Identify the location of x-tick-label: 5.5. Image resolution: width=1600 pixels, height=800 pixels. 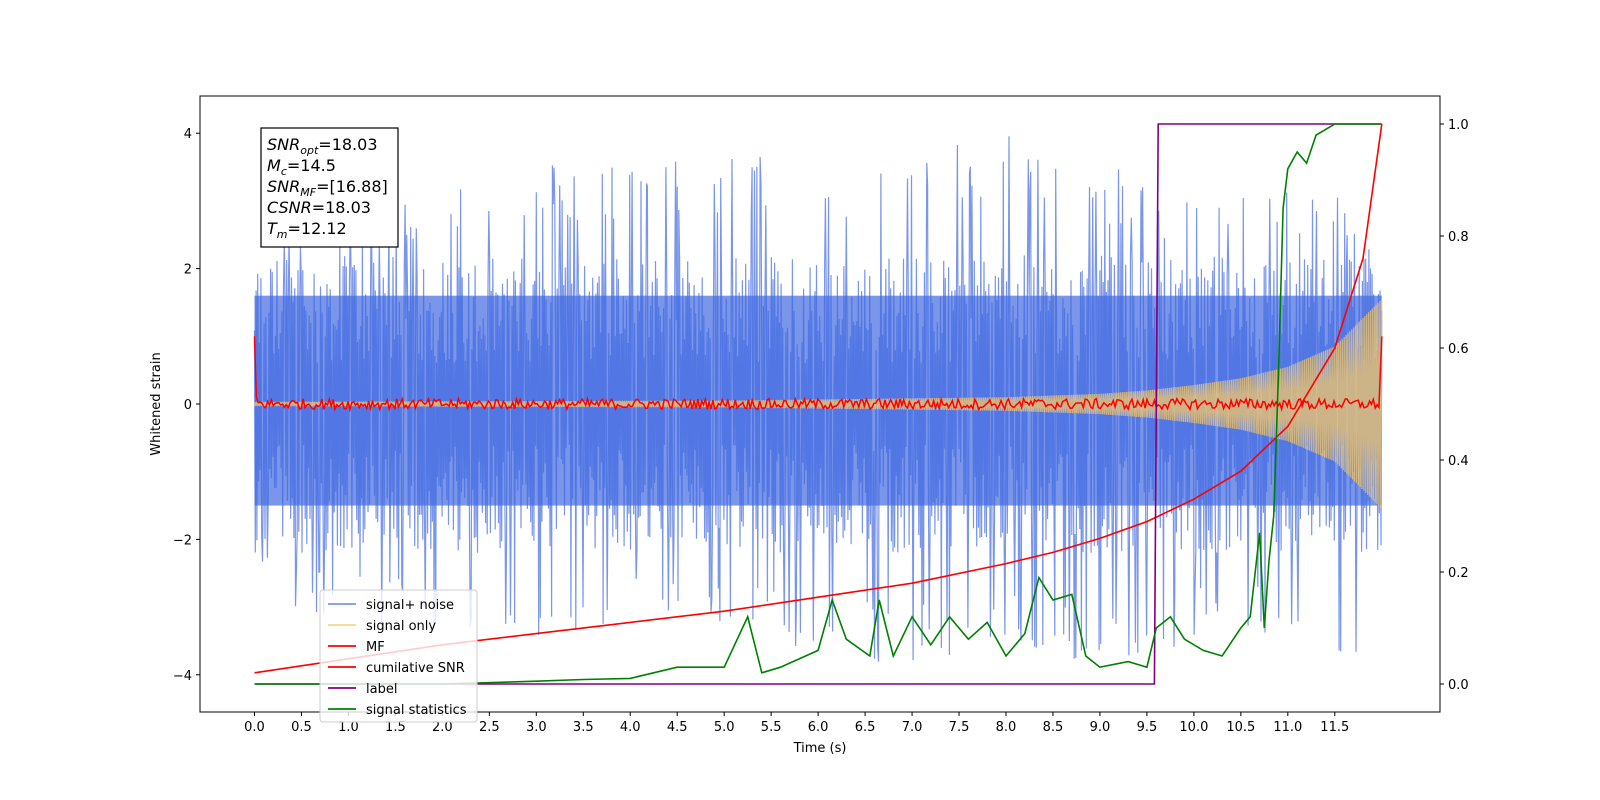
(771, 727).